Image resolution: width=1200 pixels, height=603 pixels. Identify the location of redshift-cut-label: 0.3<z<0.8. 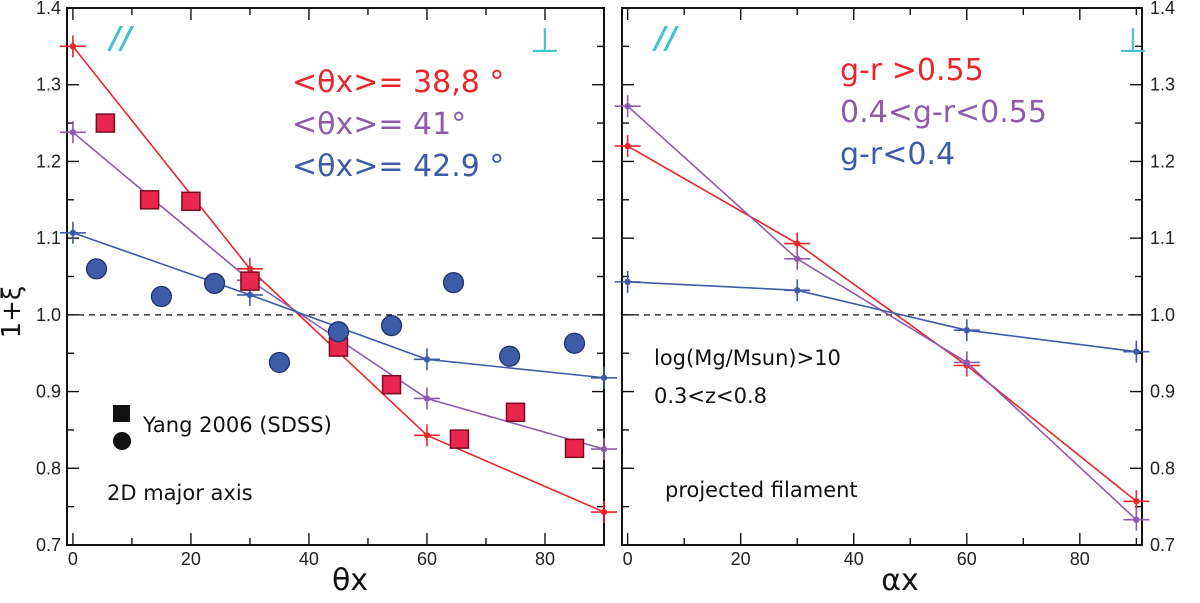
(710, 396).